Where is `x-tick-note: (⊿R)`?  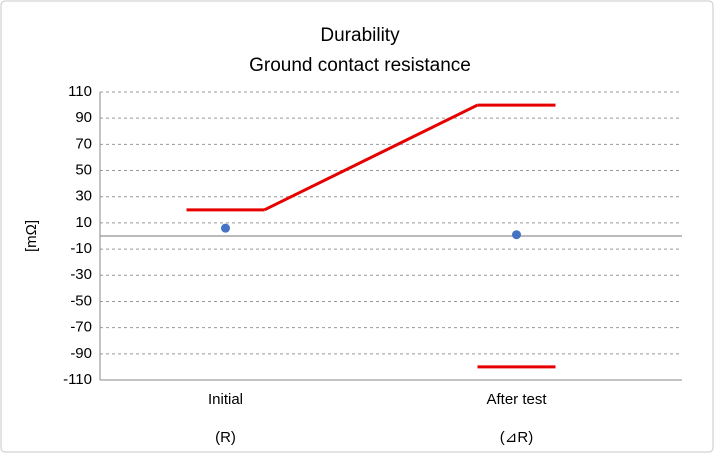 x-tick-note: (⊿R) is located at coordinates (516, 437).